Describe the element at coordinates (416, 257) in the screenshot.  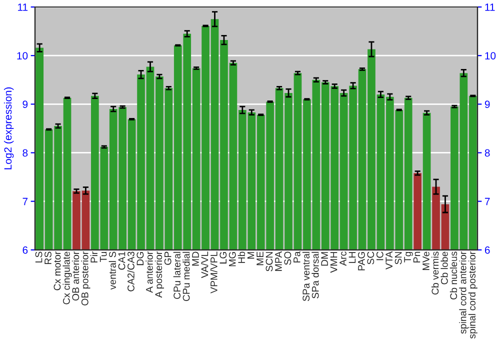
I see `x-tick-label: Pn` at that location.